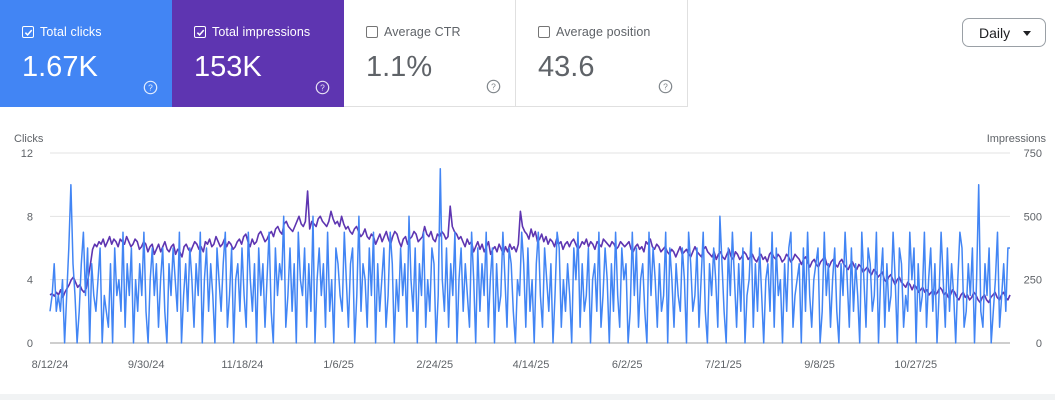  I want to click on right-axis-ticks: 750 500 250 0, so click(1033, 249).